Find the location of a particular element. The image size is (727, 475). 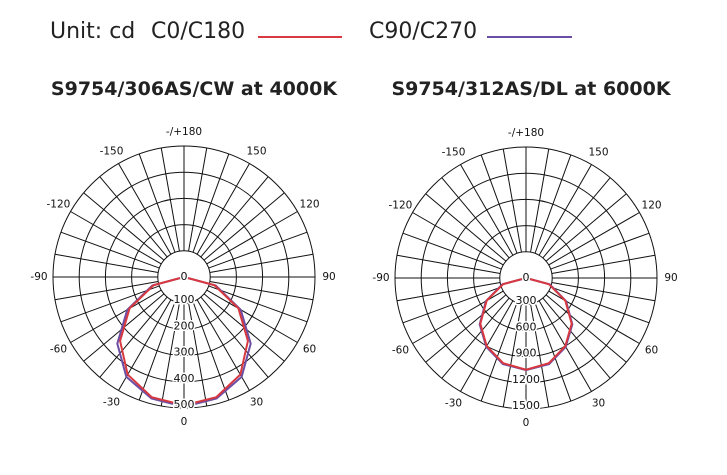

radial-tick-label: 600 is located at coordinates (526, 326).